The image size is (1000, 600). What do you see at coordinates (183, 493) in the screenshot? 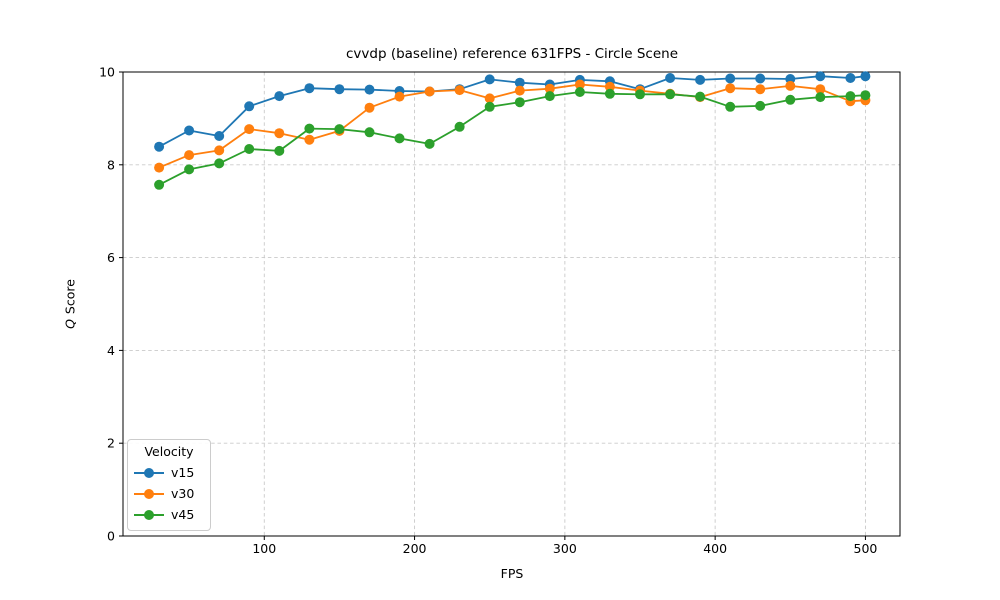
I see `legend-label: v30` at bounding box center [183, 493].